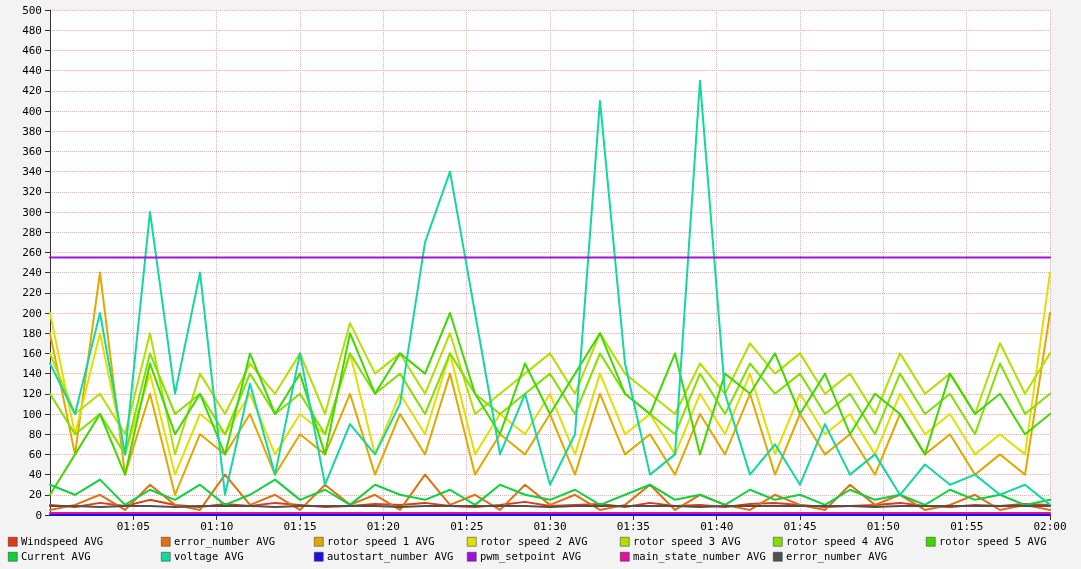 Image resolution: width=1081 pixels, height=569 pixels. What do you see at coordinates (32, 333) in the screenshot?
I see `y-tick-label: 180` at bounding box center [32, 333].